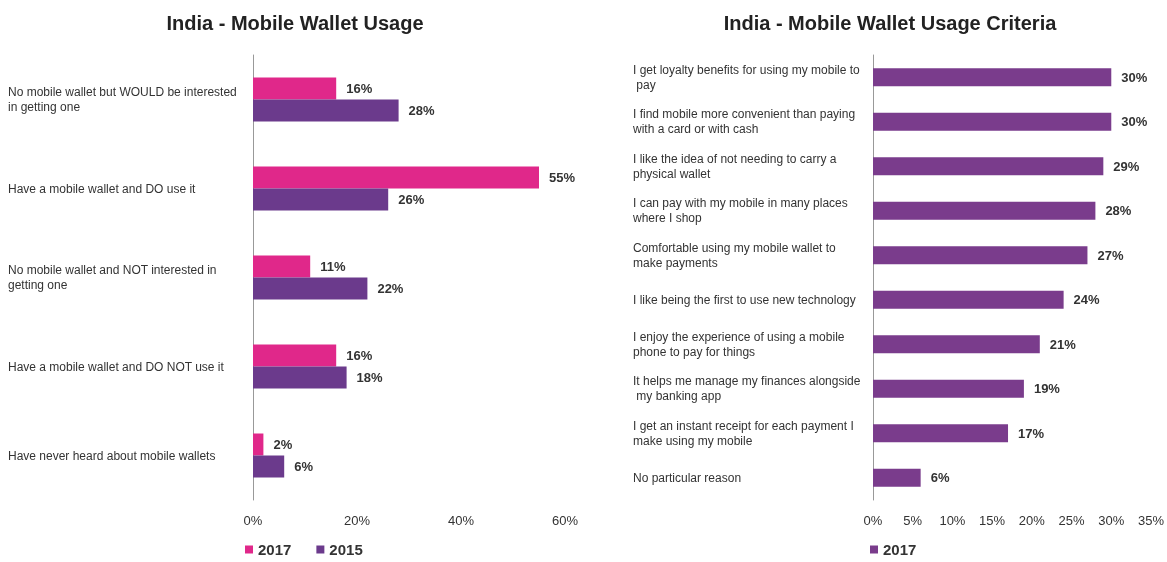  What do you see at coordinates (1110, 255) in the screenshot?
I see `data-label: 27%` at bounding box center [1110, 255].